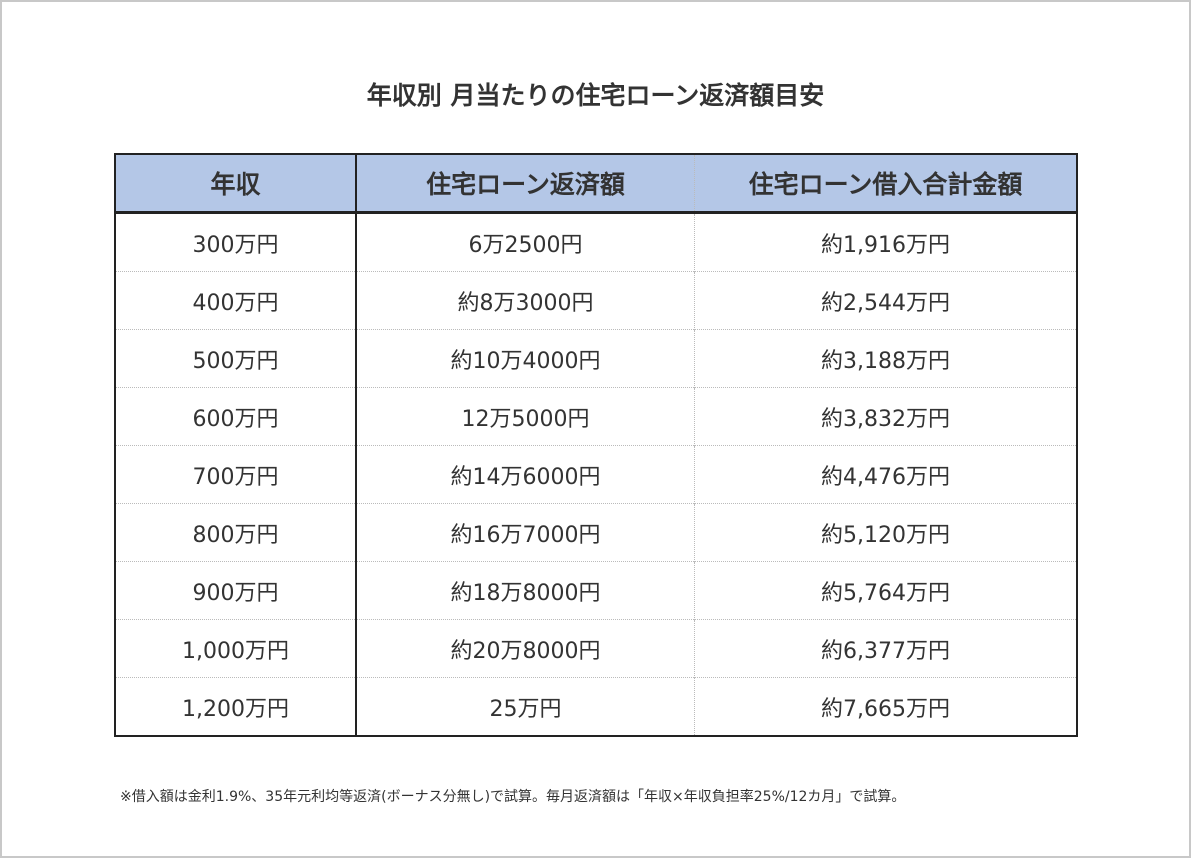 The height and width of the screenshot is (858, 1191). What do you see at coordinates (885, 184) in the screenshot?
I see `header-cell: 住宅ローン借入合計金額` at bounding box center [885, 184].